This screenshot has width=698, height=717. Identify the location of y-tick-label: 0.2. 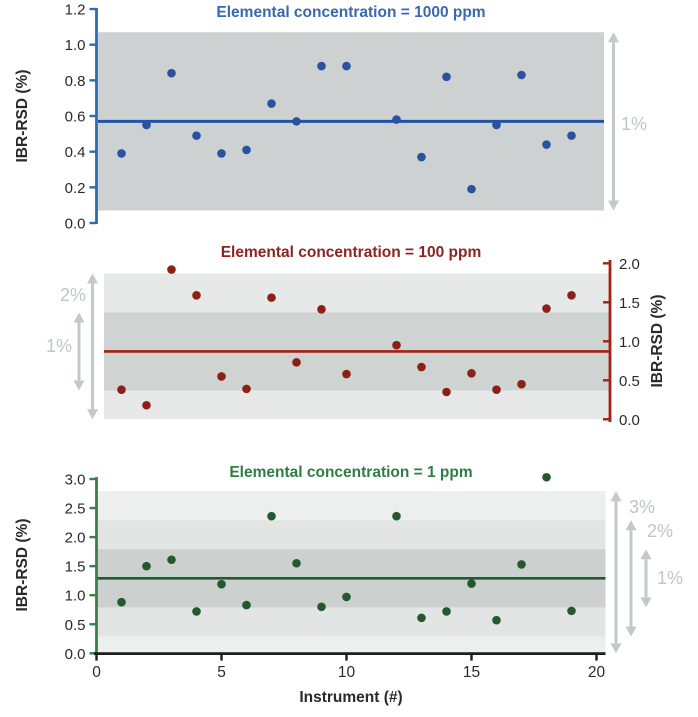
(75, 188).